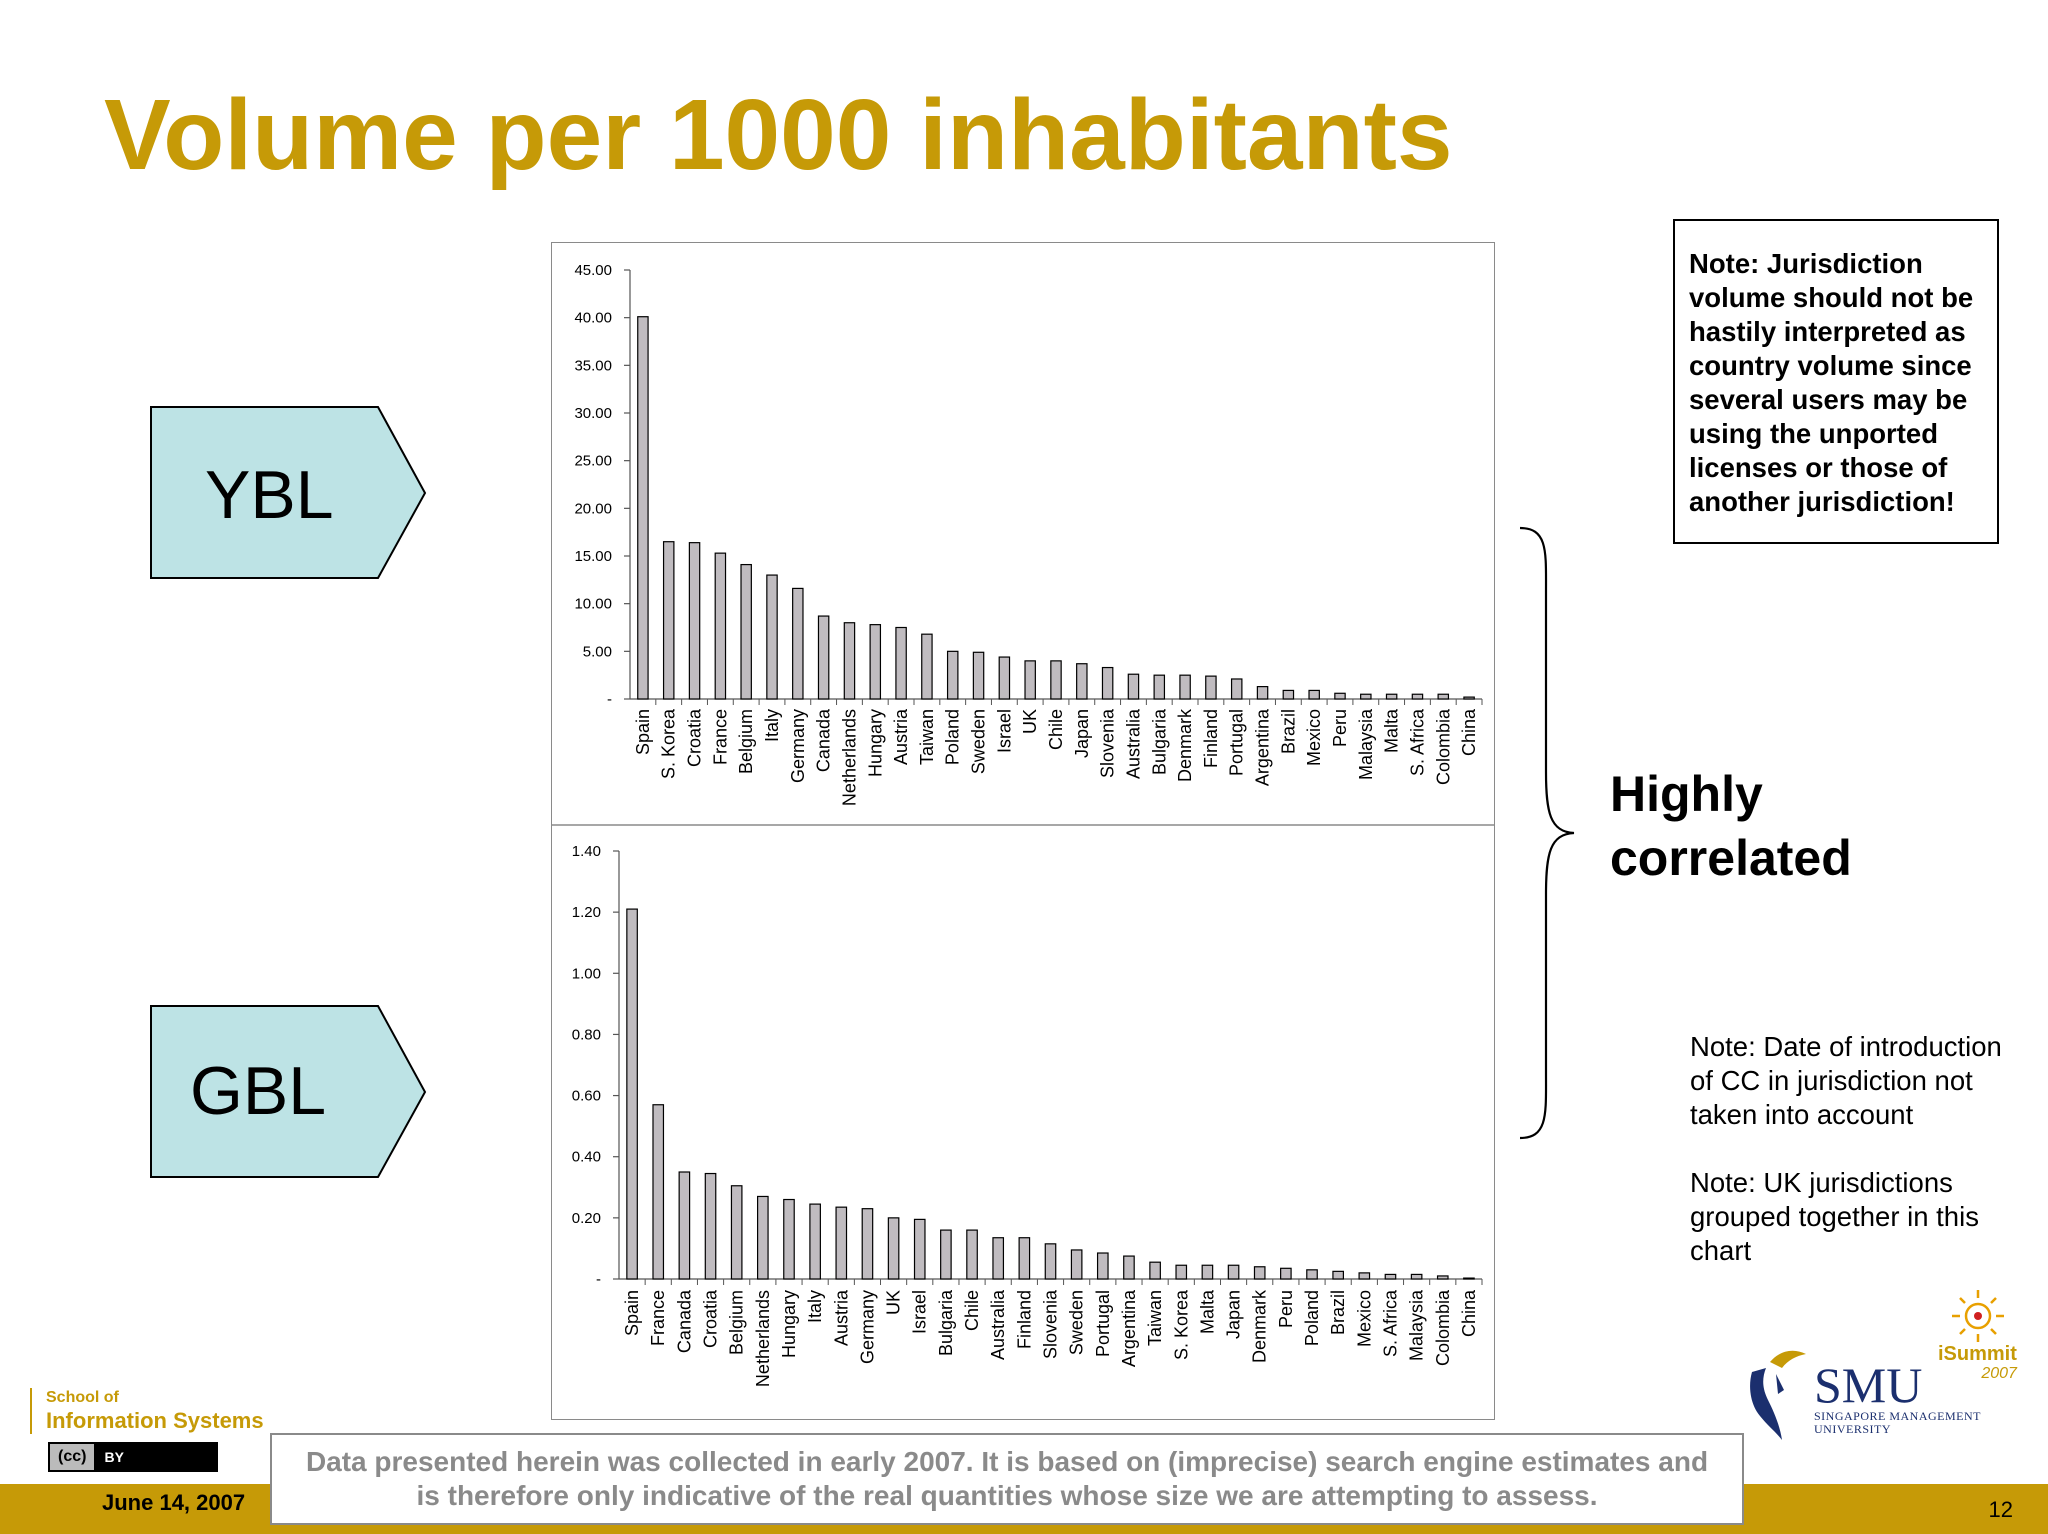 The image size is (2048, 1534). Describe the element at coordinates (593, 508) in the screenshot. I see `ybl-y-tick-label: 20.00` at that location.